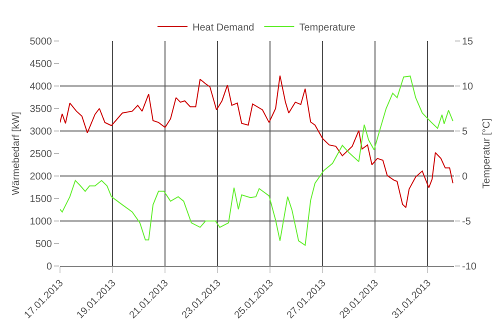 The width and height of the screenshot is (502, 324). What do you see at coordinates (41, 109) in the screenshot?
I see `y-tick-label: 3500` at bounding box center [41, 109].